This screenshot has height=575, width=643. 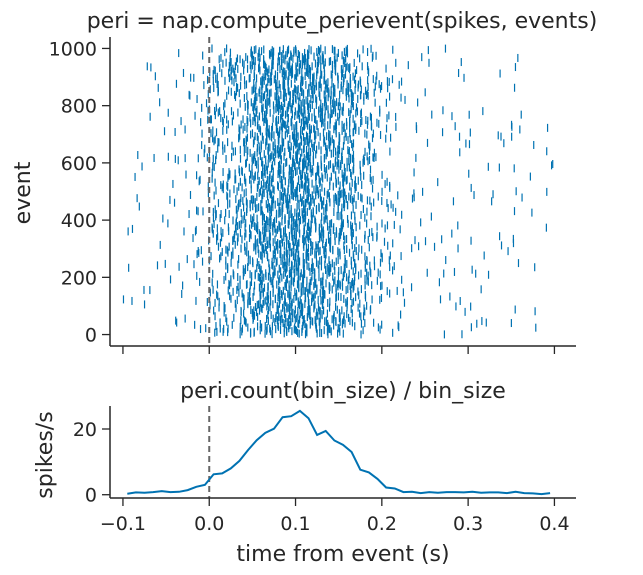 What do you see at coordinates (554, 524) in the screenshot?
I see `rate-x-tick-label-5: 0.4` at bounding box center [554, 524].